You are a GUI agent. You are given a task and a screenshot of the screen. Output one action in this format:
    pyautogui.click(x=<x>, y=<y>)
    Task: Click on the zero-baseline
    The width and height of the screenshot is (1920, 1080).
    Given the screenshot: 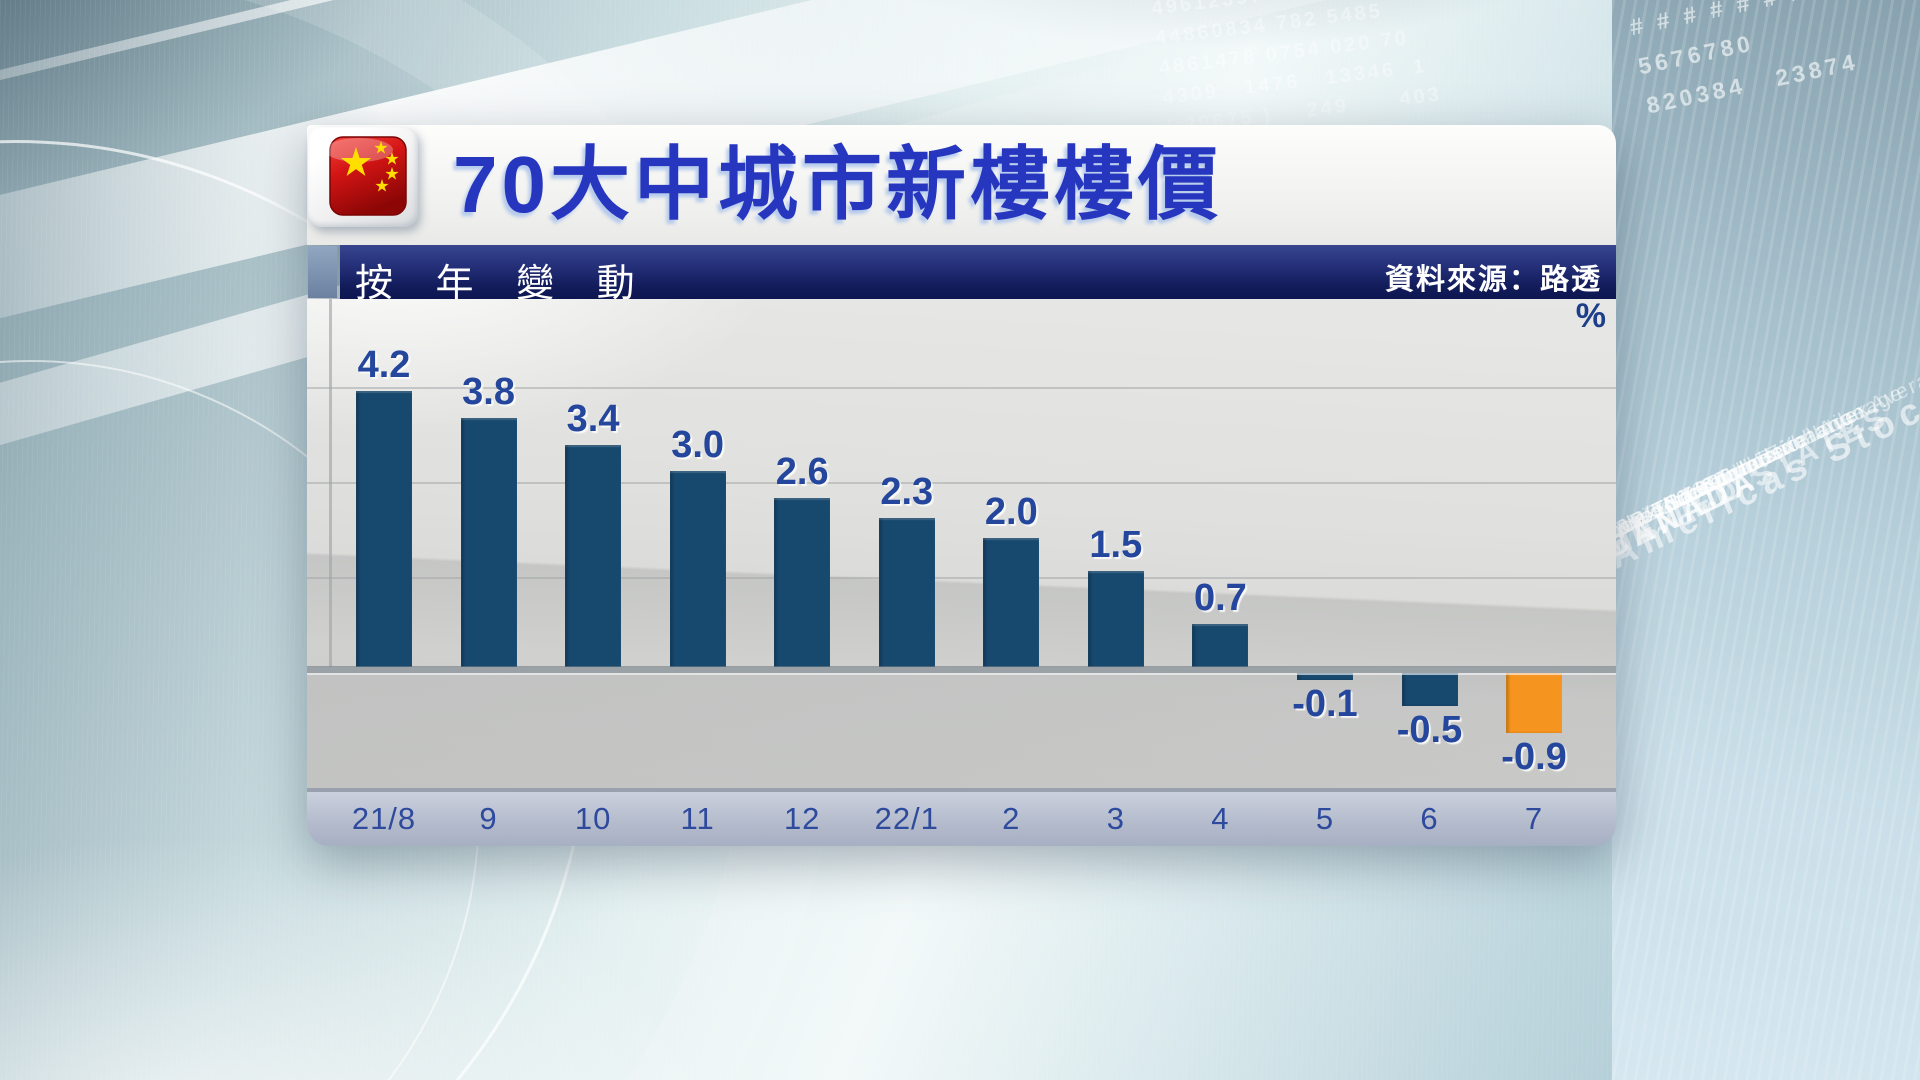 What is the action you would take?
    pyautogui.click(x=961, y=670)
    